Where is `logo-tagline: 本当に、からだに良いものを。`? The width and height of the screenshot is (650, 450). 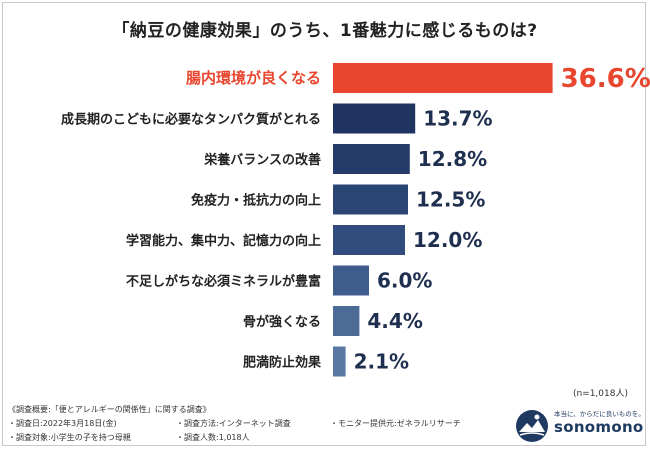
logo-tagline: 本当に、からだに良いものを。 is located at coordinates (599, 414).